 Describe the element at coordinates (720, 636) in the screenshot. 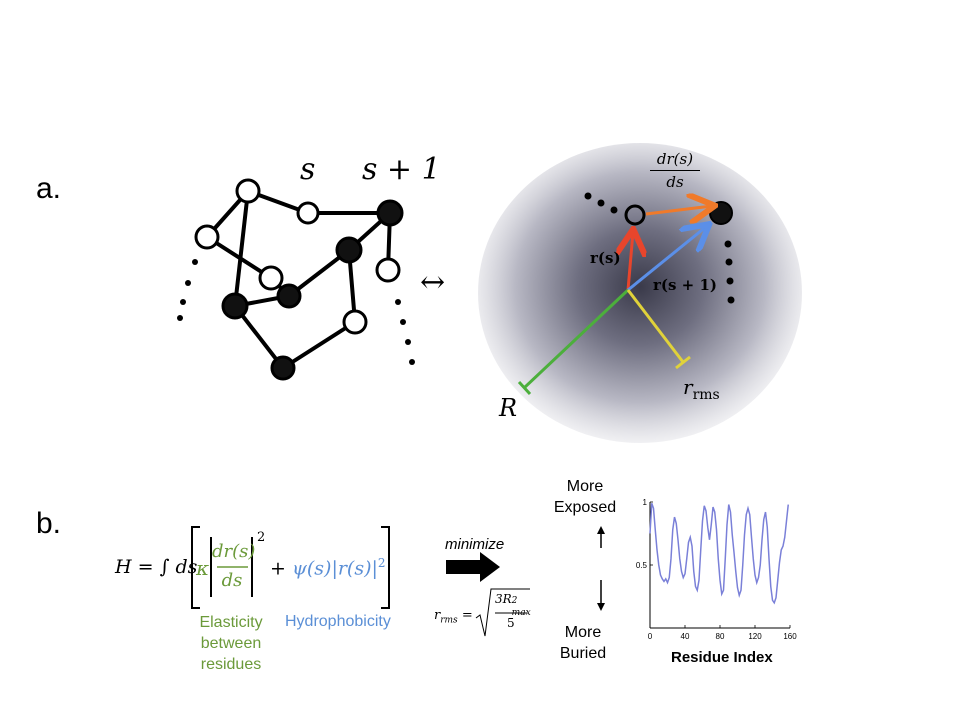

I see `chart-x-tick-label: 80` at that location.